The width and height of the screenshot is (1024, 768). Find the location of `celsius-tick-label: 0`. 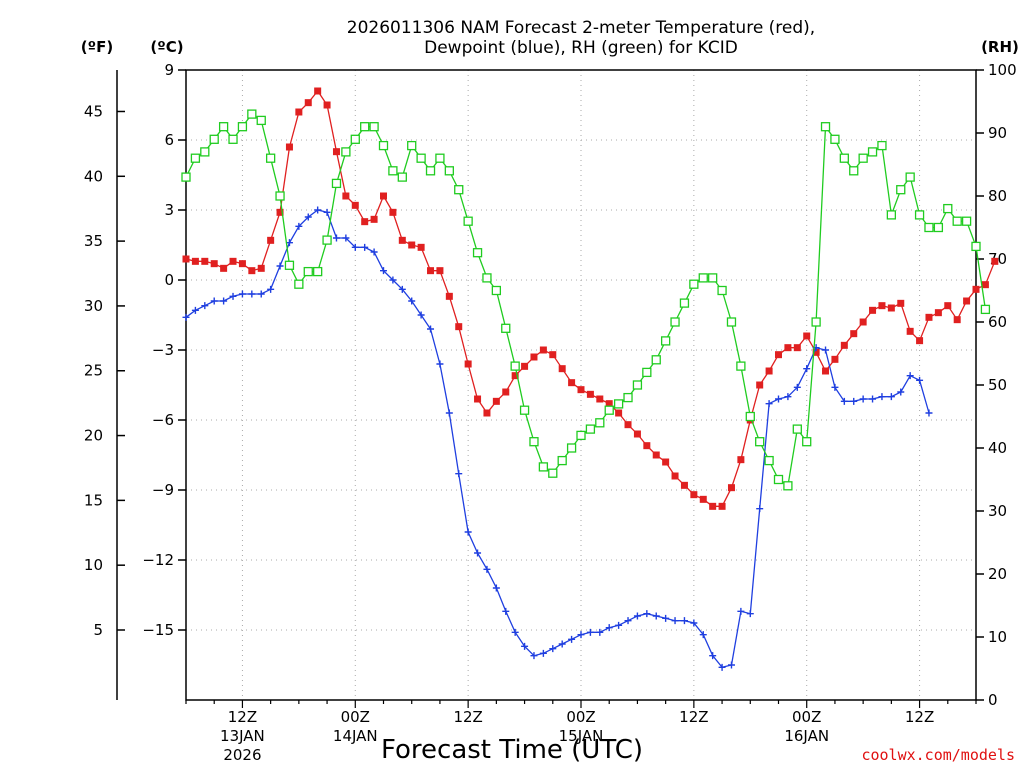

celsius-tick-label: 0 is located at coordinates (169, 280).